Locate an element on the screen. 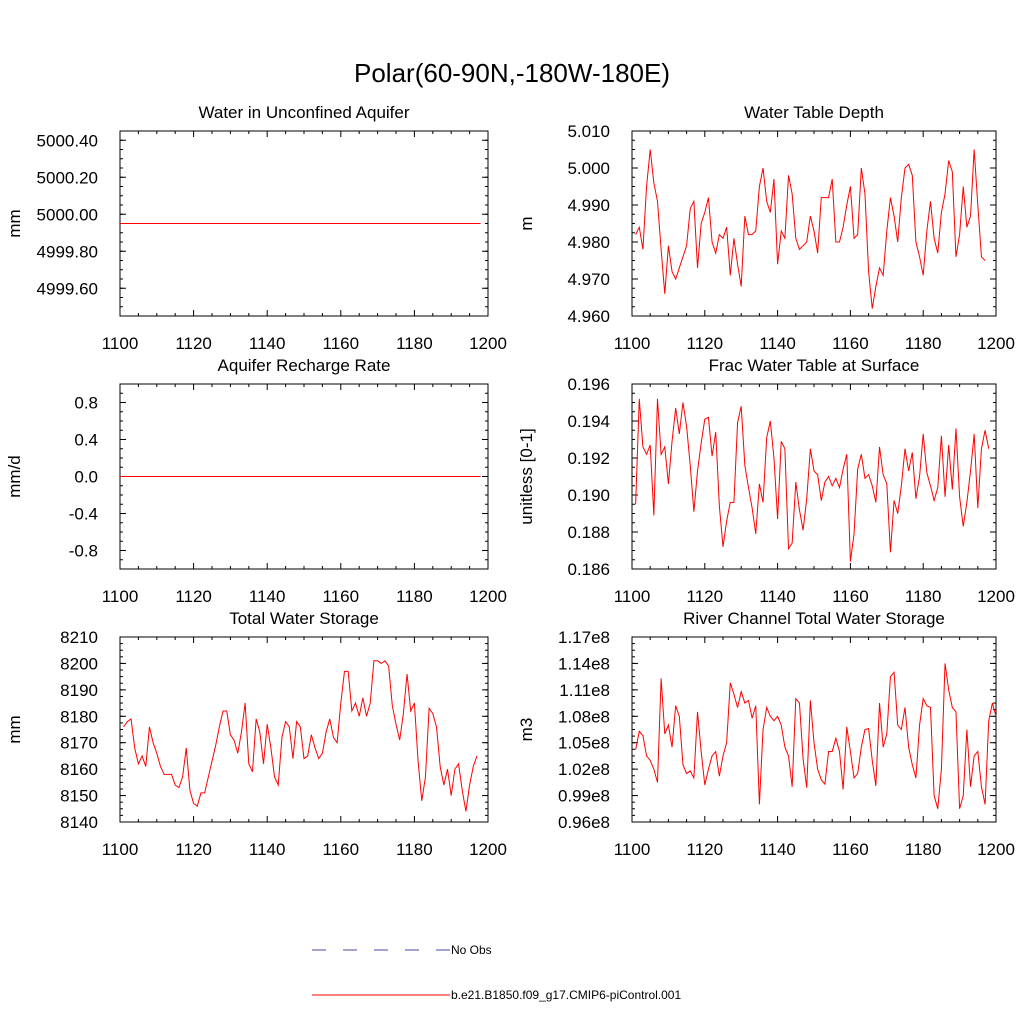 The width and height of the screenshot is (1024, 1024). y-tick-label: 4.980 is located at coordinates (588, 242).